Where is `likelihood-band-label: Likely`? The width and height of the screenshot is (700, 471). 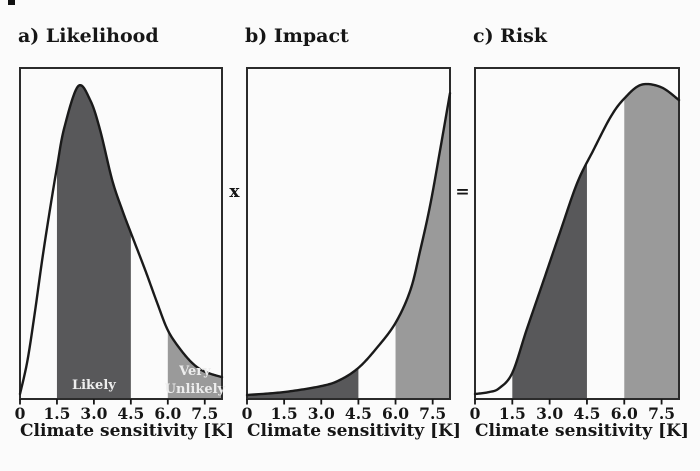 likelihood-band-label: Likely is located at coordinates (94, 385).